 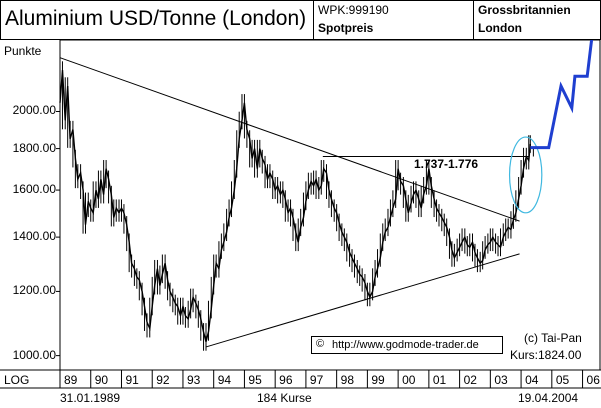 What do you see at coordinates (347, 380) in the screenshot?
I see `x-tick-label: 98` at bounding box center [347, 380].